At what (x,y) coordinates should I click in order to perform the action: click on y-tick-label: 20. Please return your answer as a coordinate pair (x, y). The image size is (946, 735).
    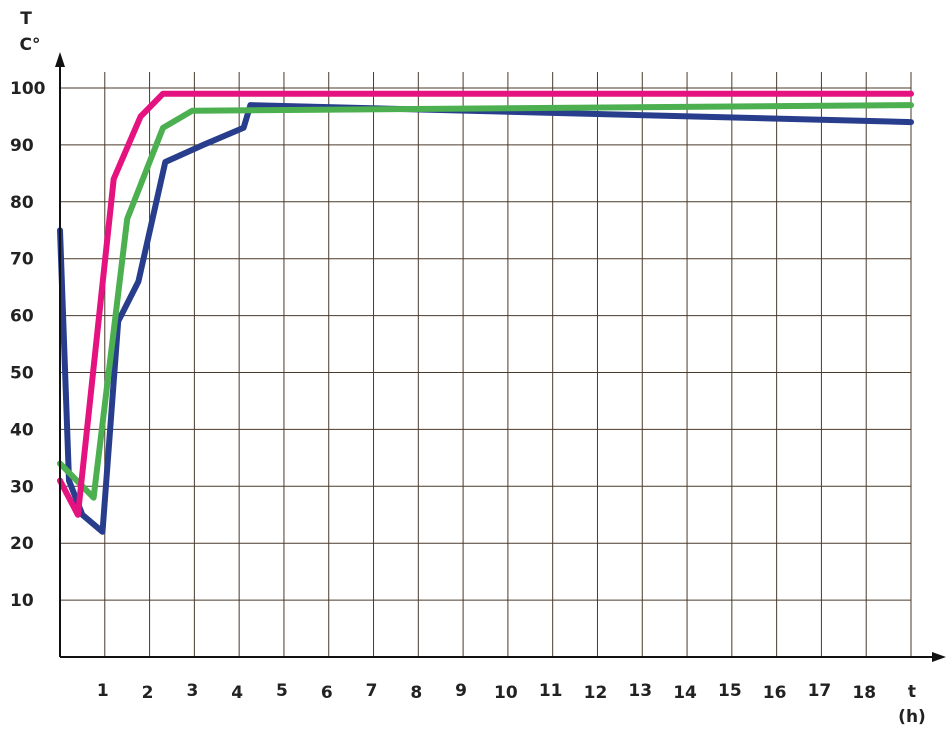
    Looking at the image, I should click on (22, 544).